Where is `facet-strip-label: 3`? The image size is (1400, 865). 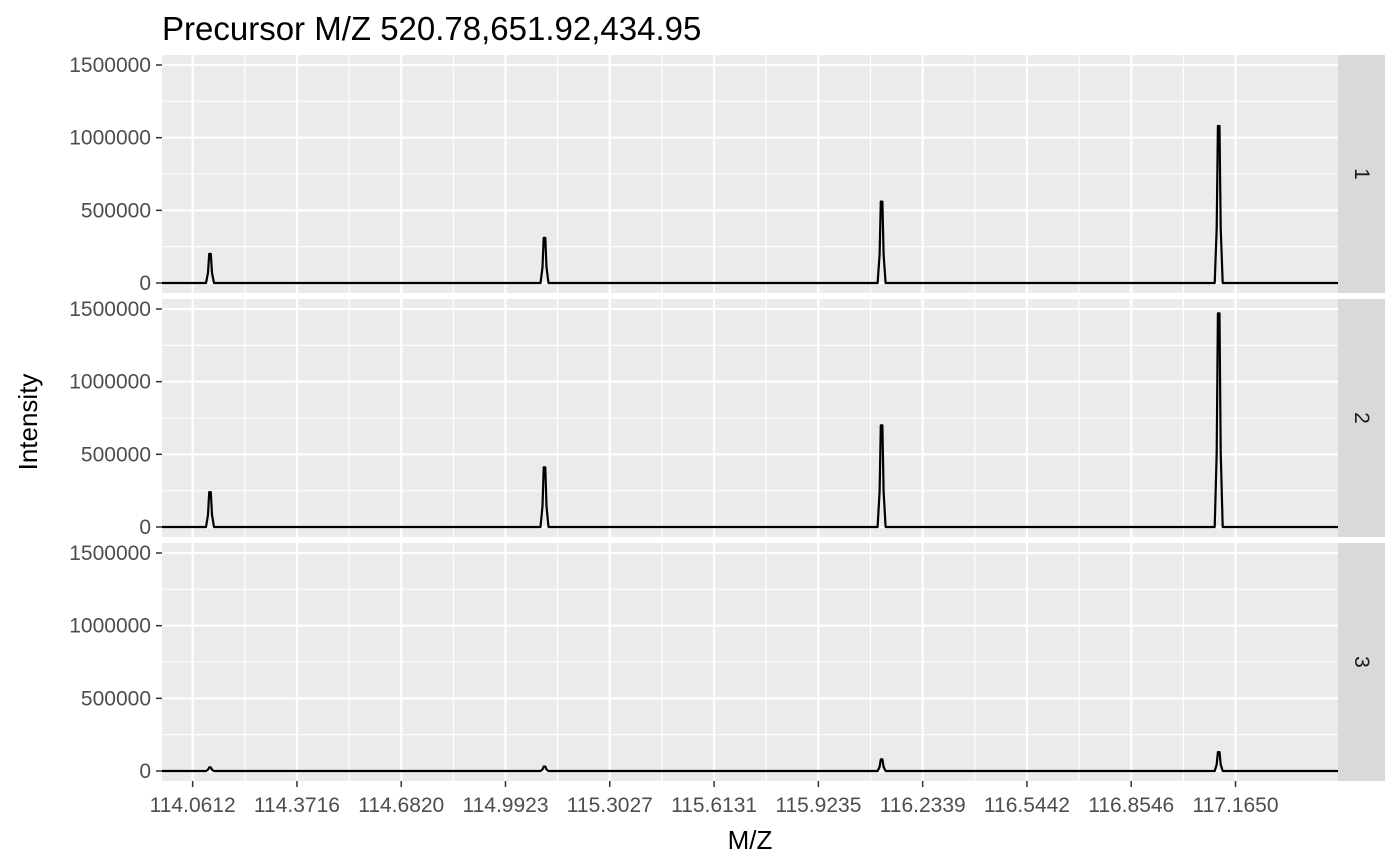
facet-strip-label: 3 is located at coordinates (1361, 662).